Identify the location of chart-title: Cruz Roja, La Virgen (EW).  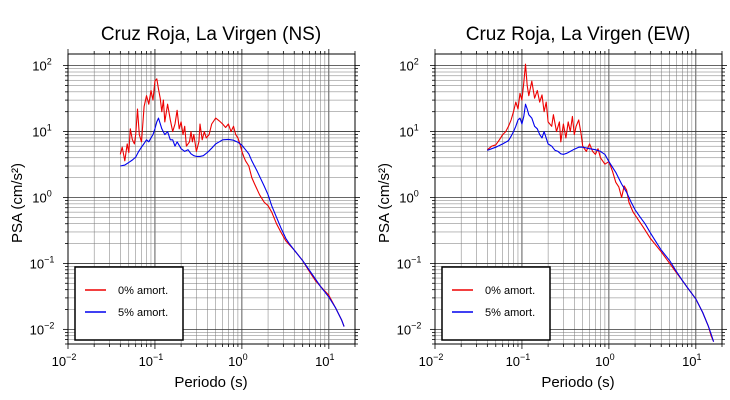
(578, 34).